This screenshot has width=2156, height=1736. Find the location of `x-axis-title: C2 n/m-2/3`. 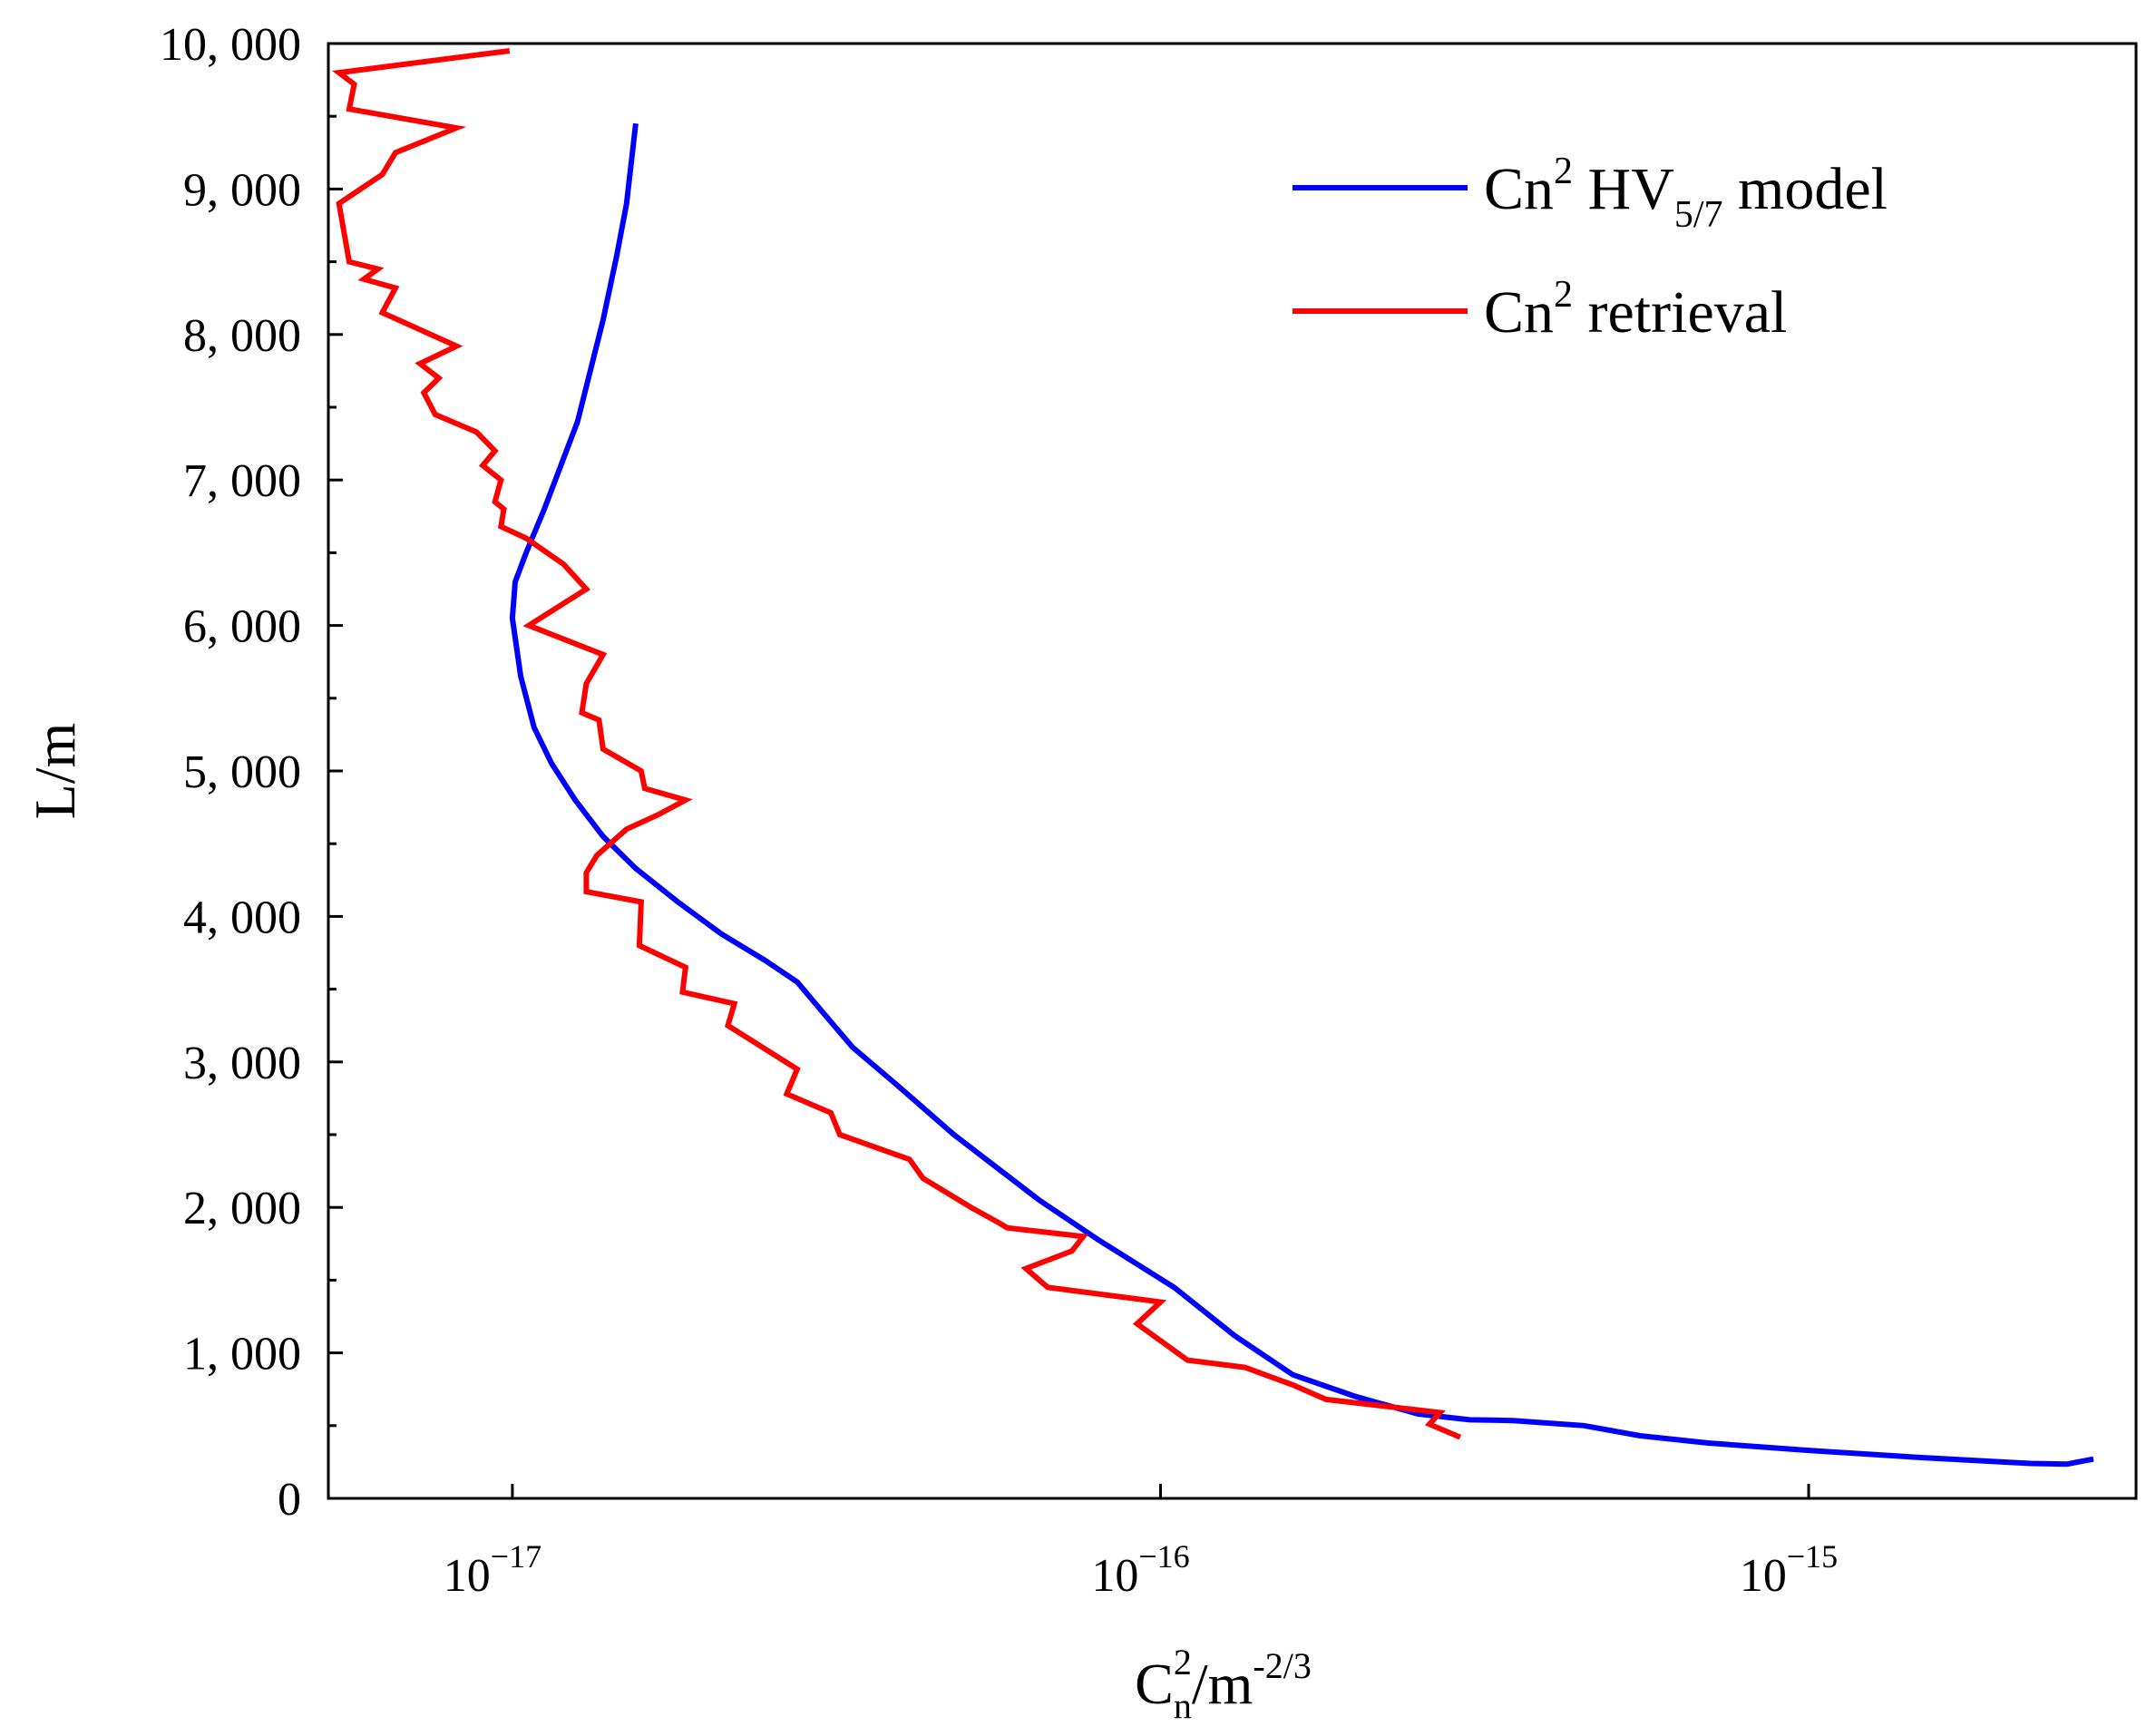

x-axis-title: C2 n/m-2/3 is located at coordinates (1223, 1684).